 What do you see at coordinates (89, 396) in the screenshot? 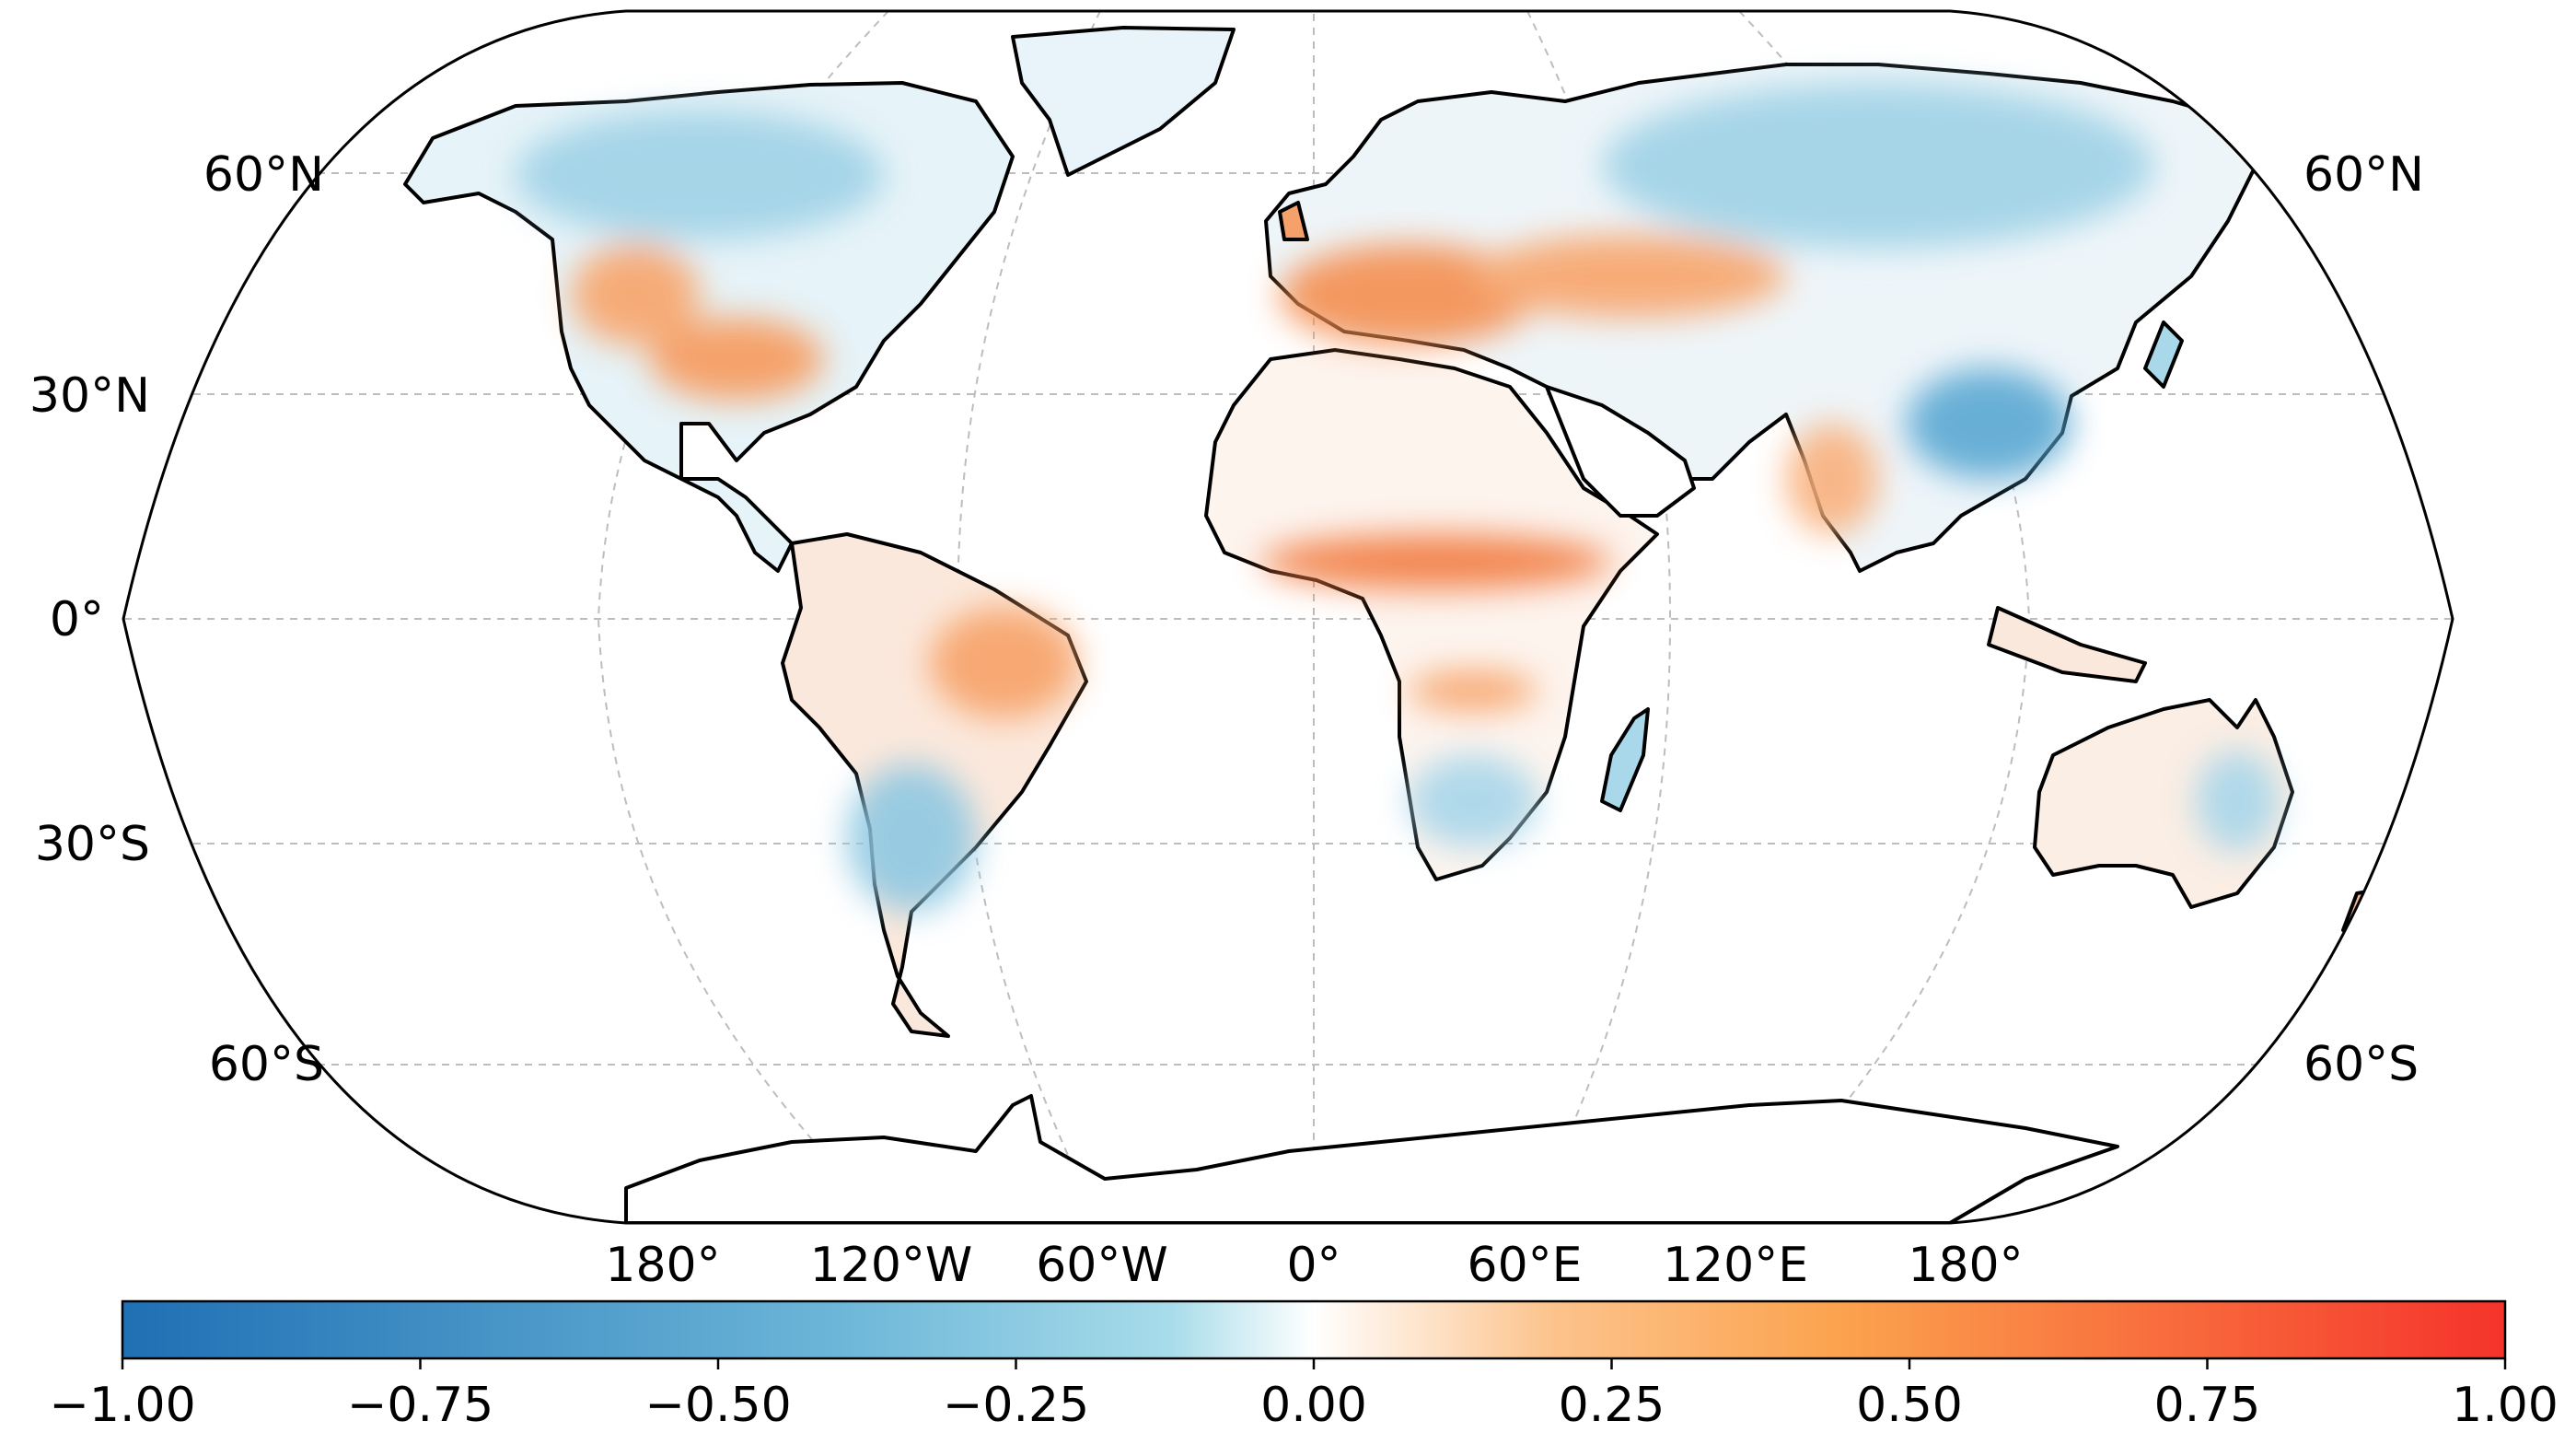
I see `lat-label-30n-left: 30°N` at bounding box center [89, 396].